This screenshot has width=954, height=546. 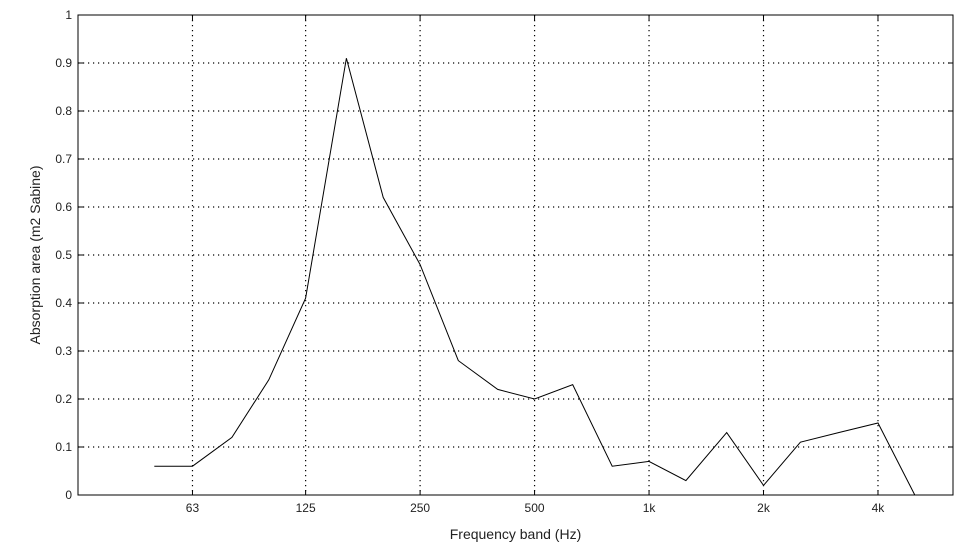 What do you see at coordinates (420, 508) in the screenshot?
I see `x-tick-label: 250` at bounding box center [420, 508].